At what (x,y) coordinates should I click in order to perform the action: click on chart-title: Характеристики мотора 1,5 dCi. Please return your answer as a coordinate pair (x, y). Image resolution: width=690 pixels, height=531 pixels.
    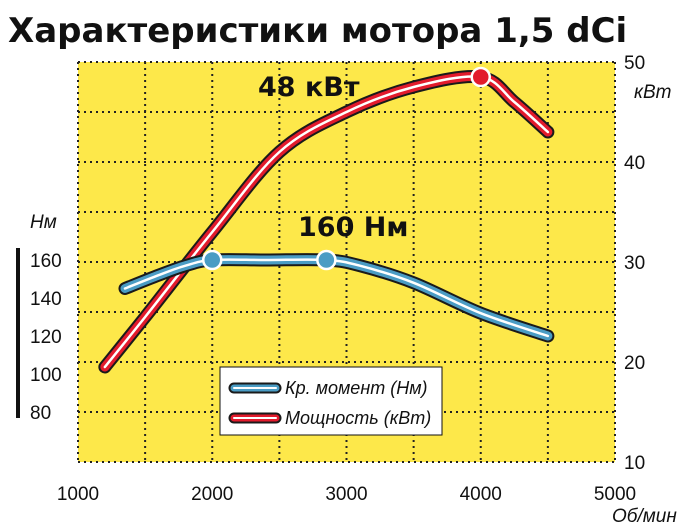
    Looking at the image, I should click on (317, 31).